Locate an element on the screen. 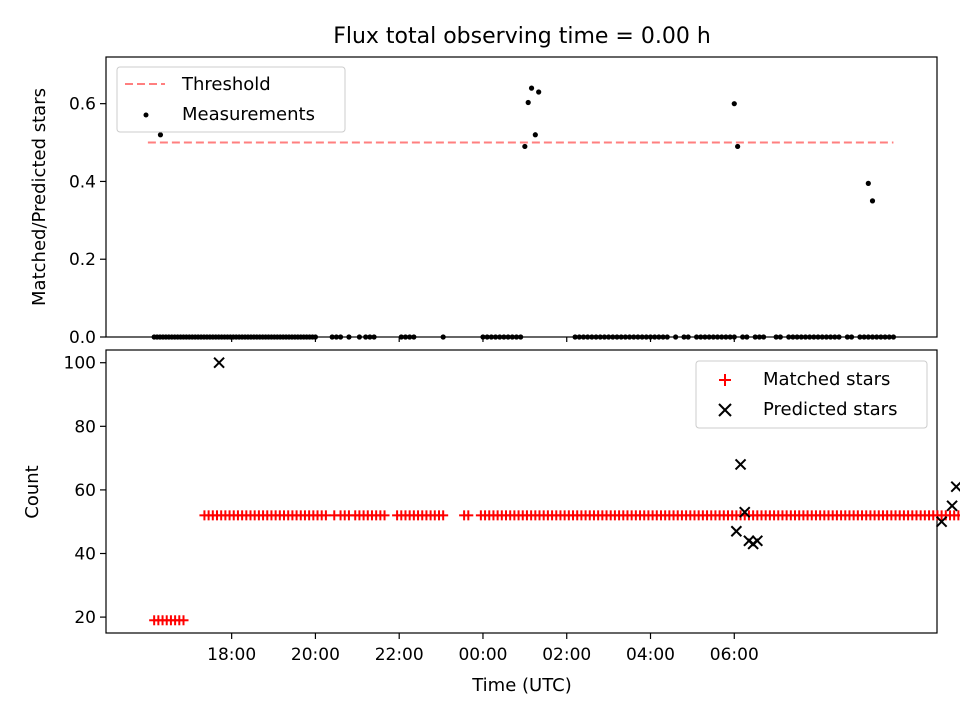 This screenshot has width=960, height=720. bottom-legend: Matched stars Predicted stars is located at coordinates (811, 394).